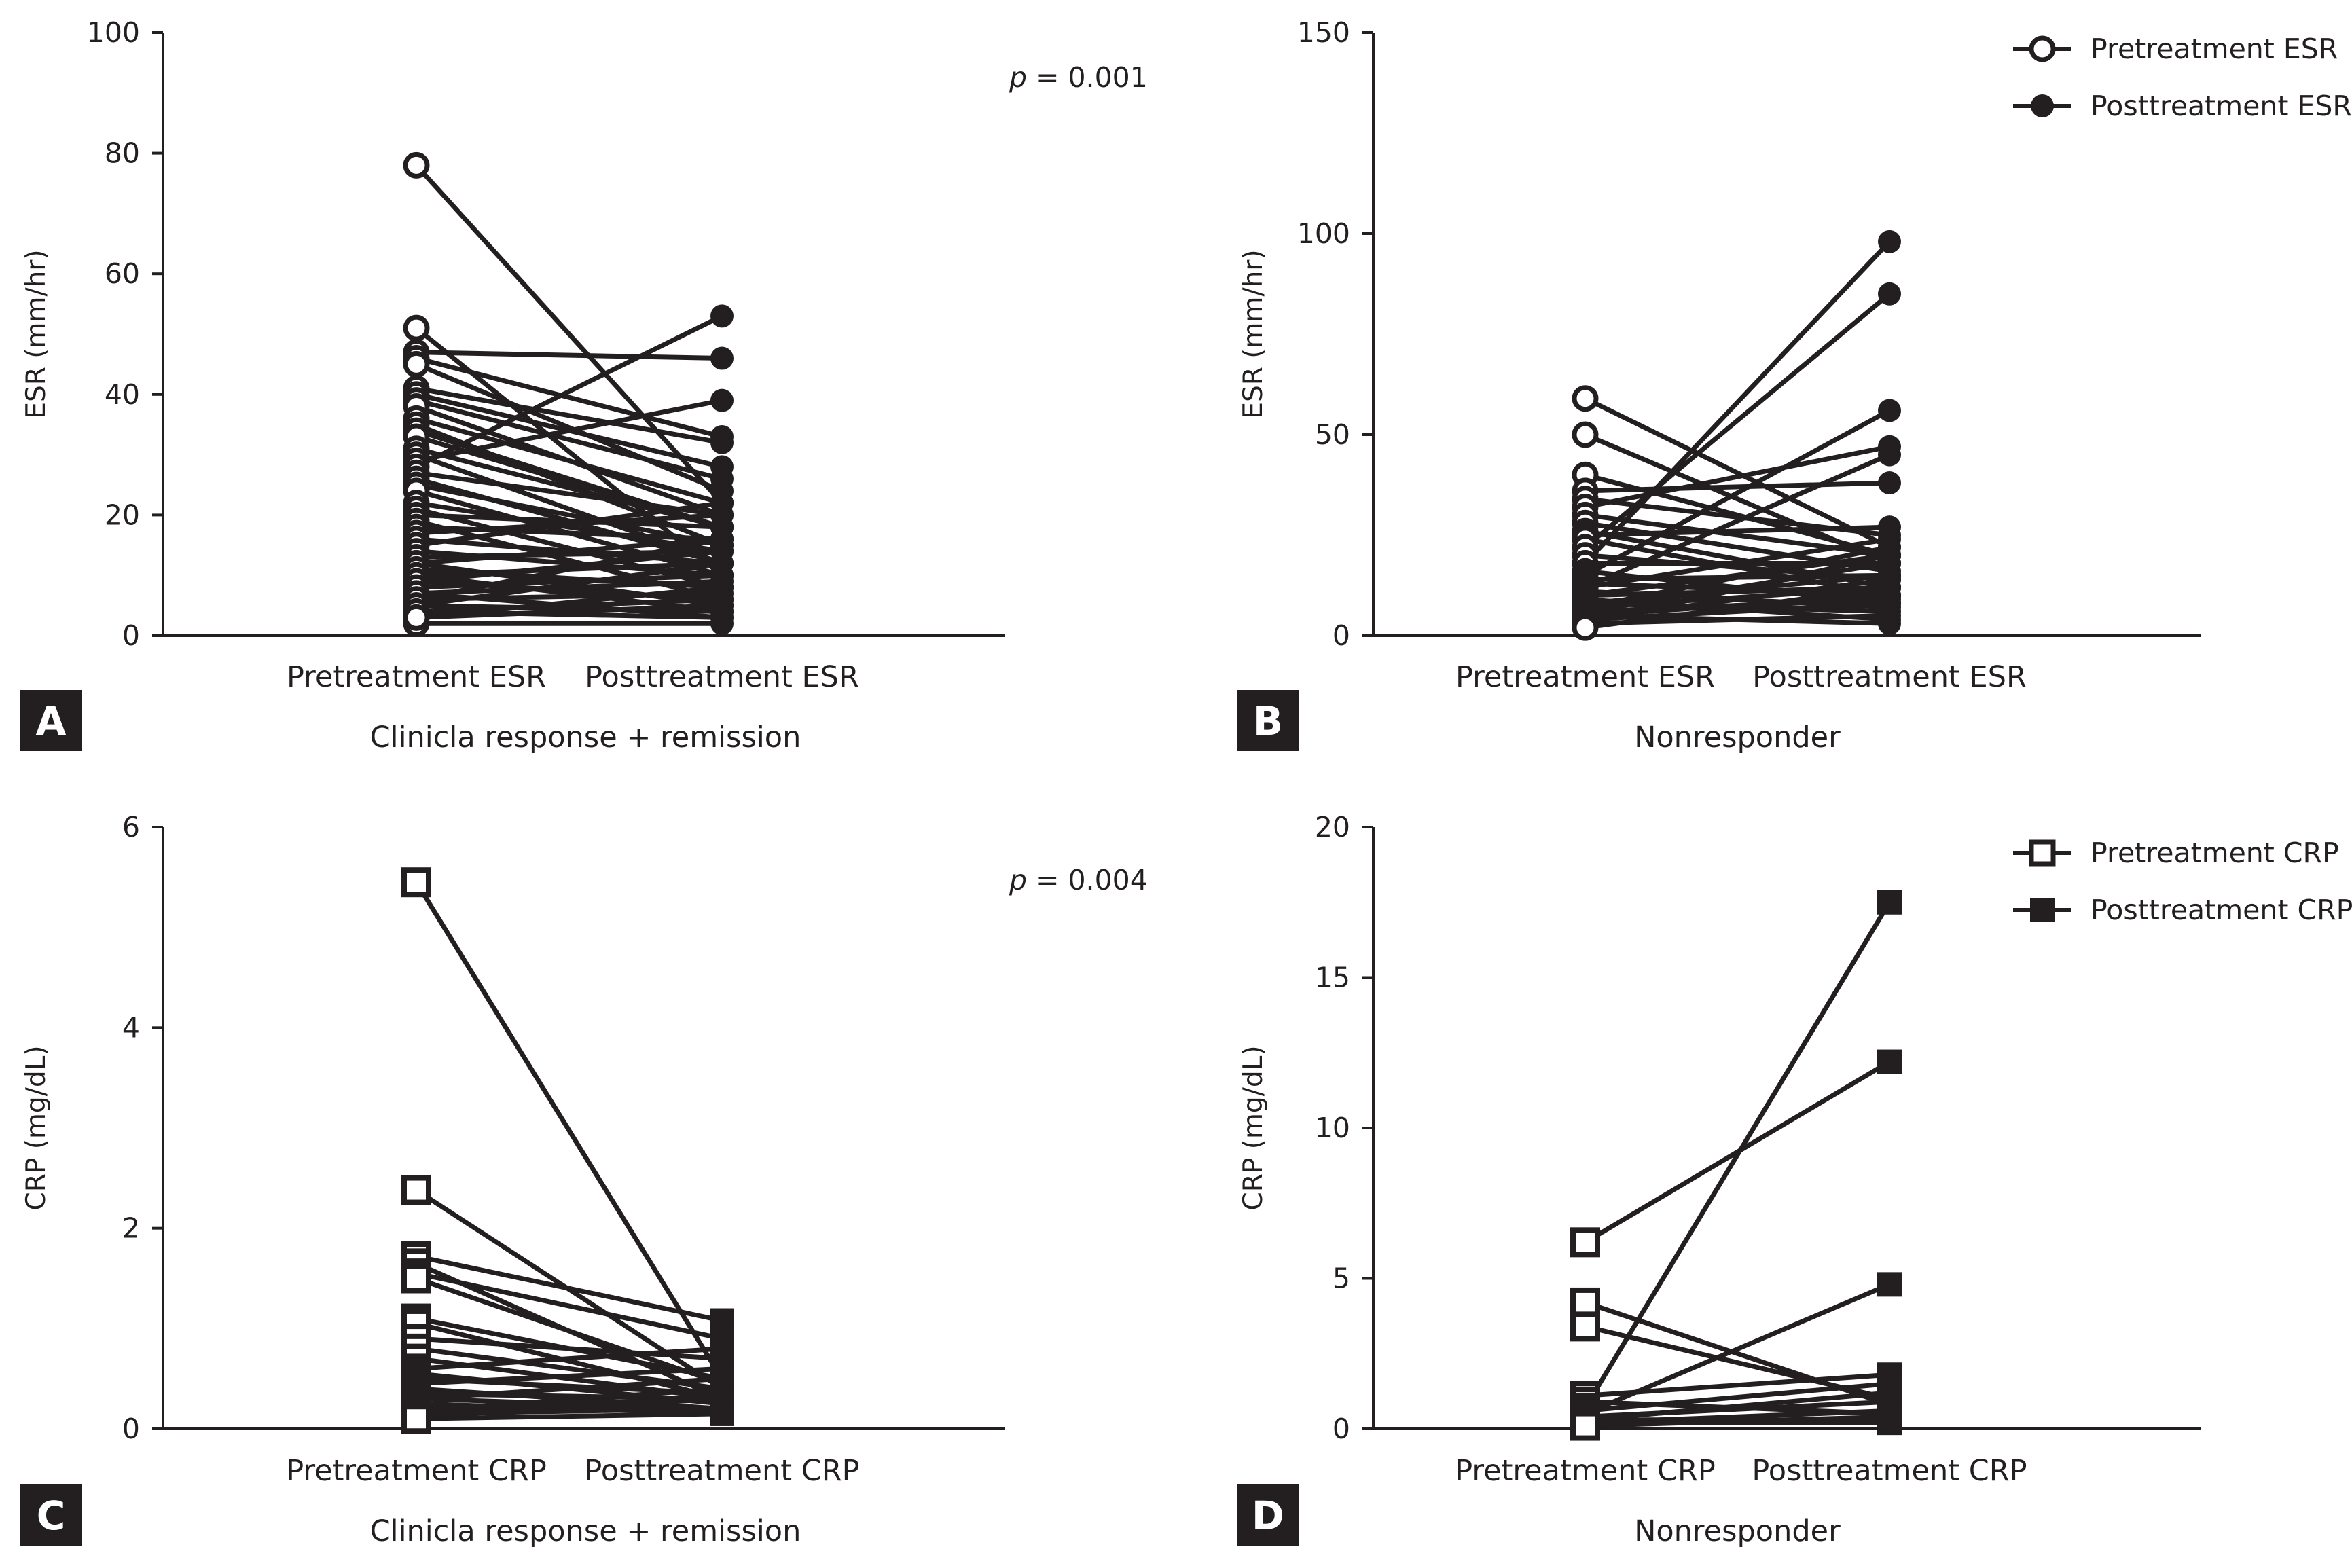  I want to click on y-tick-label: 60, so click(123, 273).